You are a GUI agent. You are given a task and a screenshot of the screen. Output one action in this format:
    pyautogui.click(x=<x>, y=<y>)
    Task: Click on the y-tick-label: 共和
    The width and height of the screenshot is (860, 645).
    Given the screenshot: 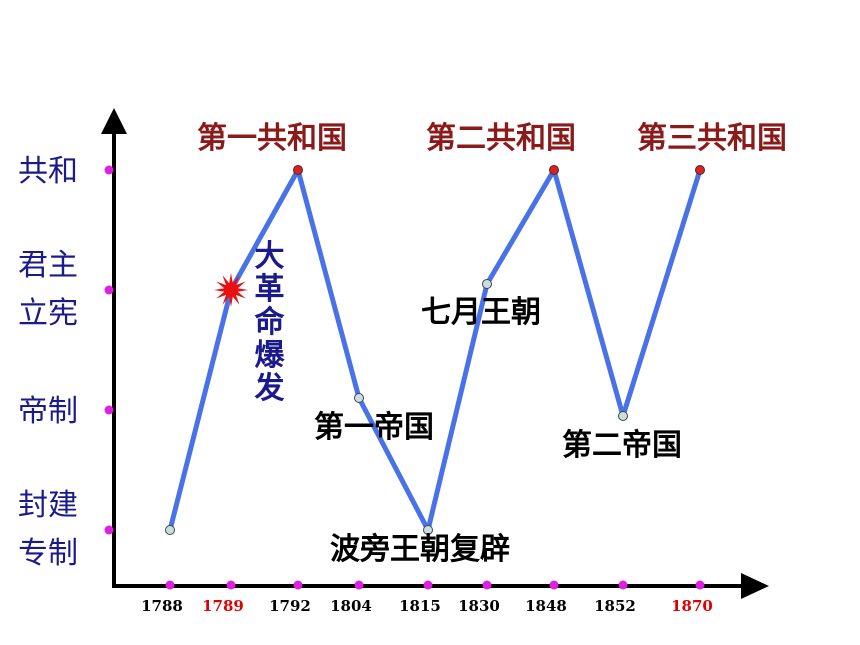 What is the action you would take?
    pyautogui.click(x=48, y=171)
    